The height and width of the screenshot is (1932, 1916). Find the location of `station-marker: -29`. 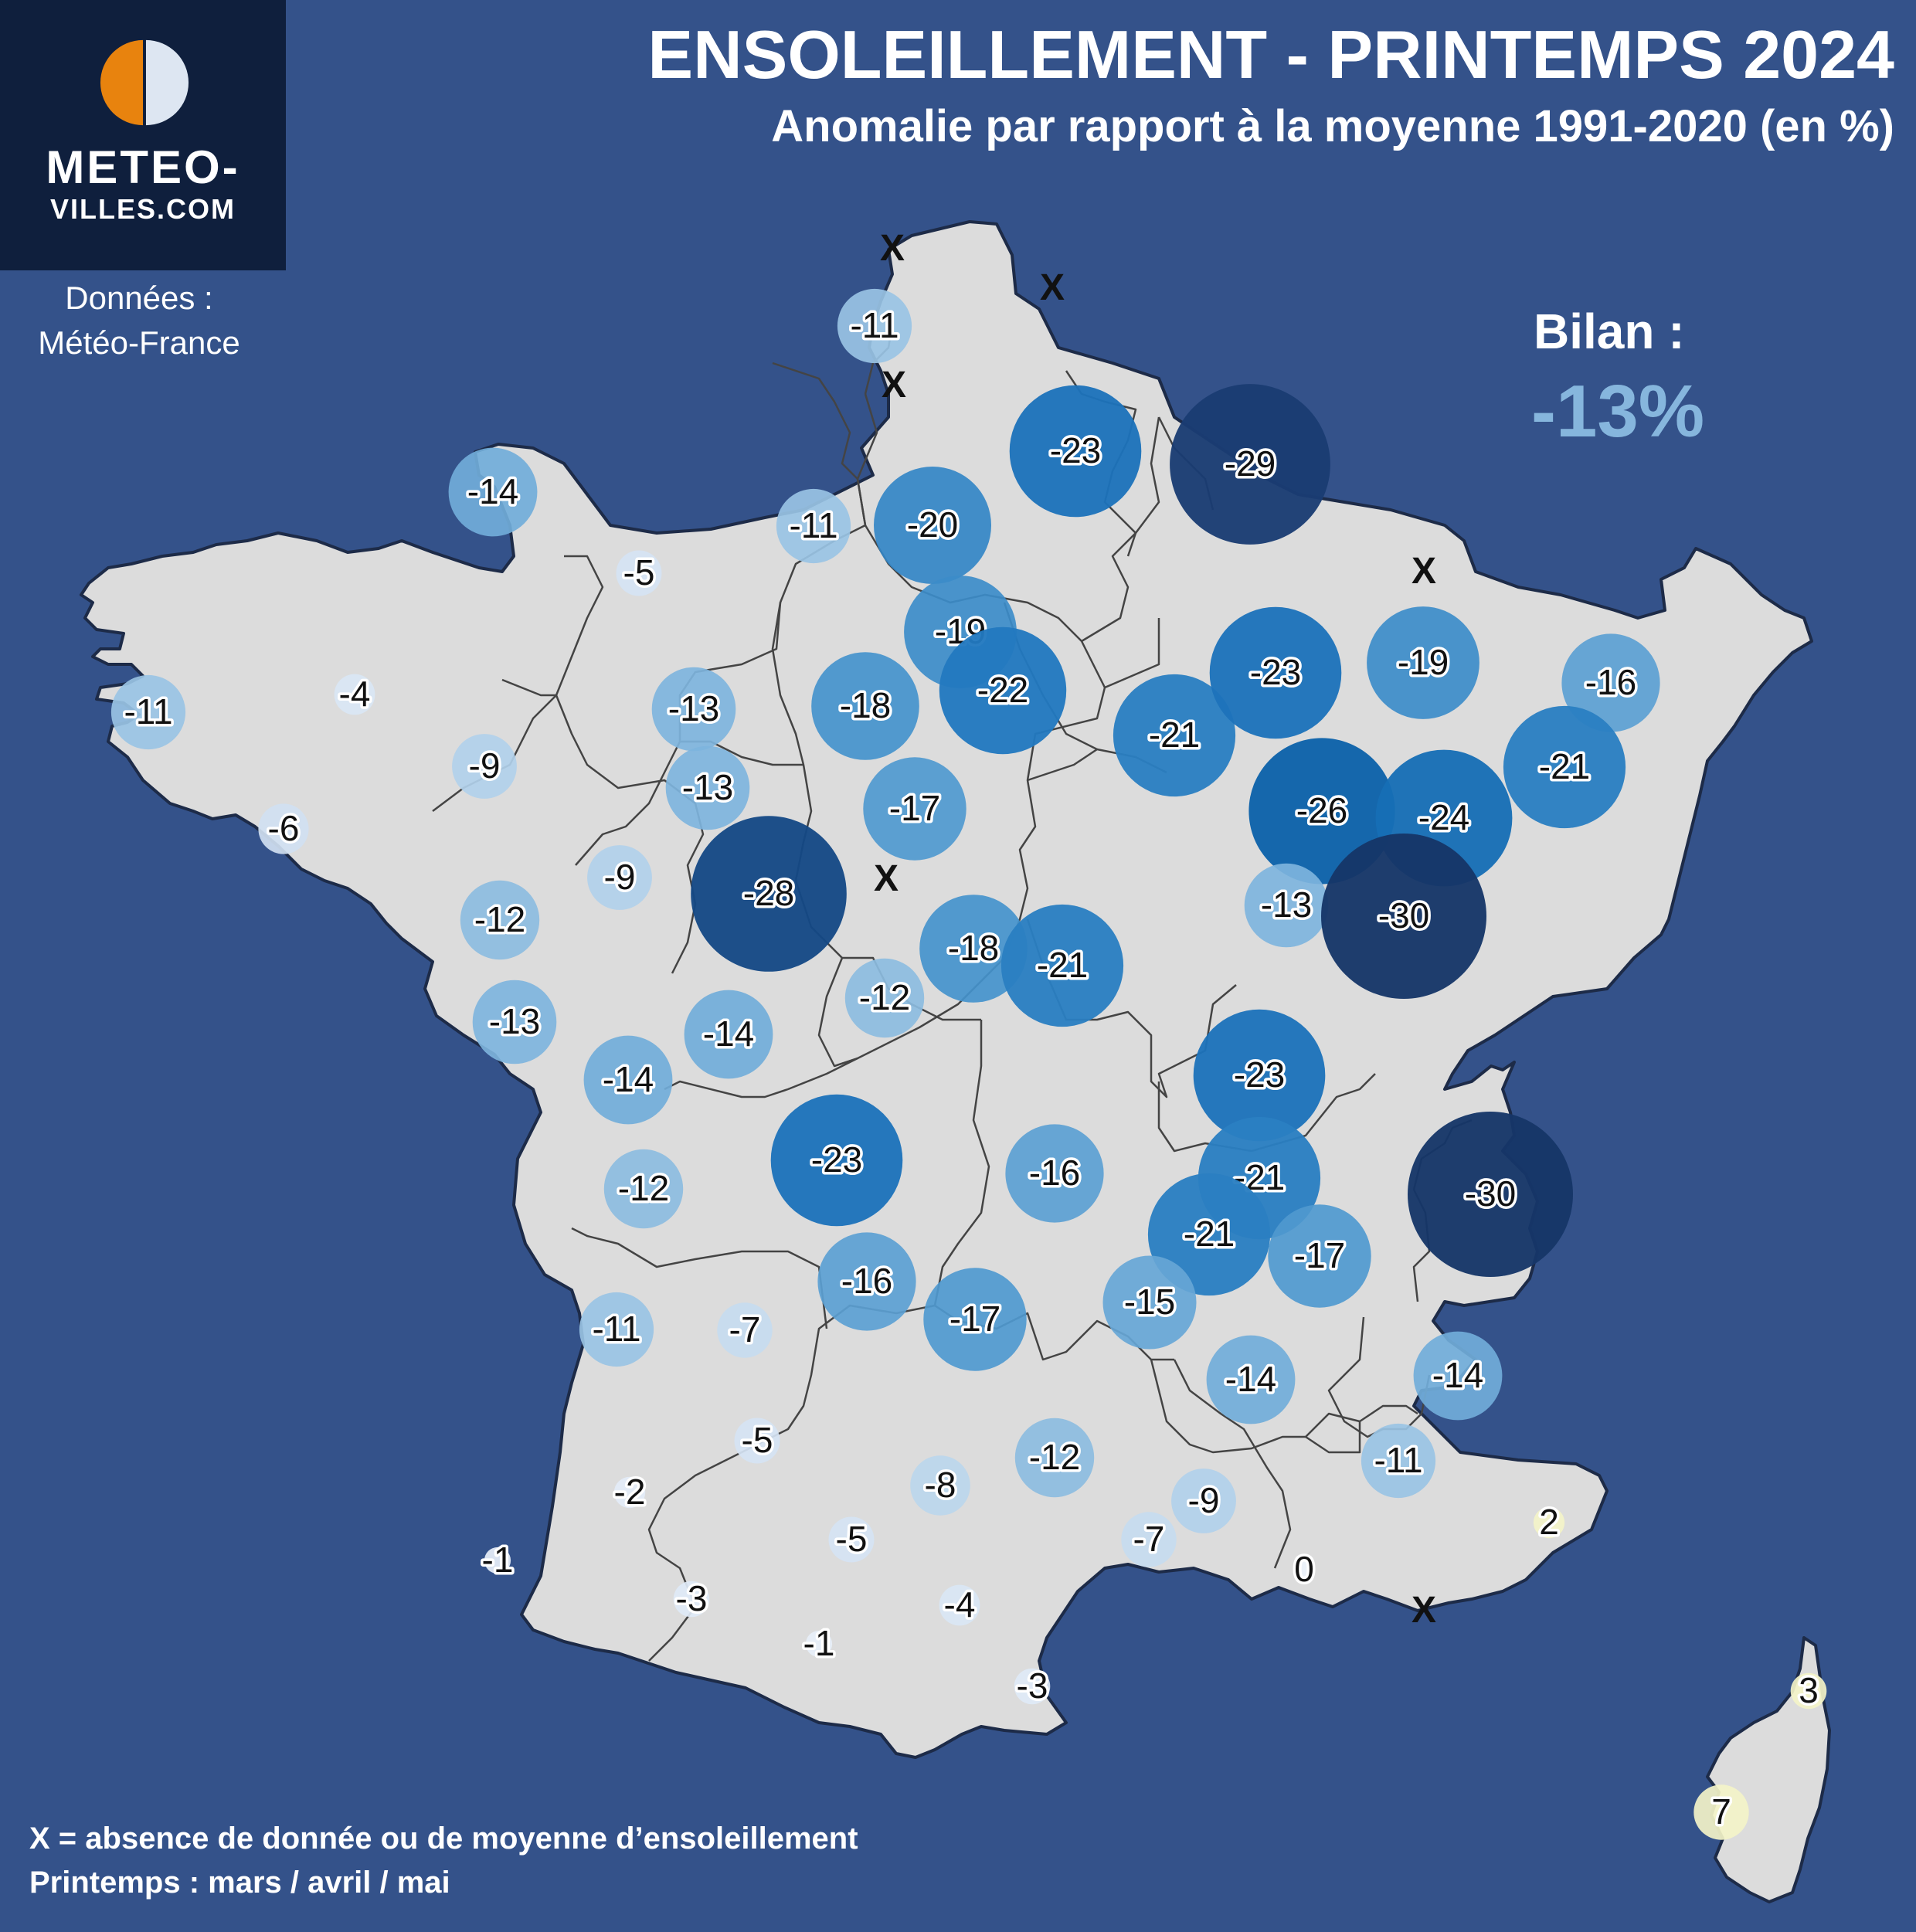

station-marker: -29 is located at coordinates (1250, 464).